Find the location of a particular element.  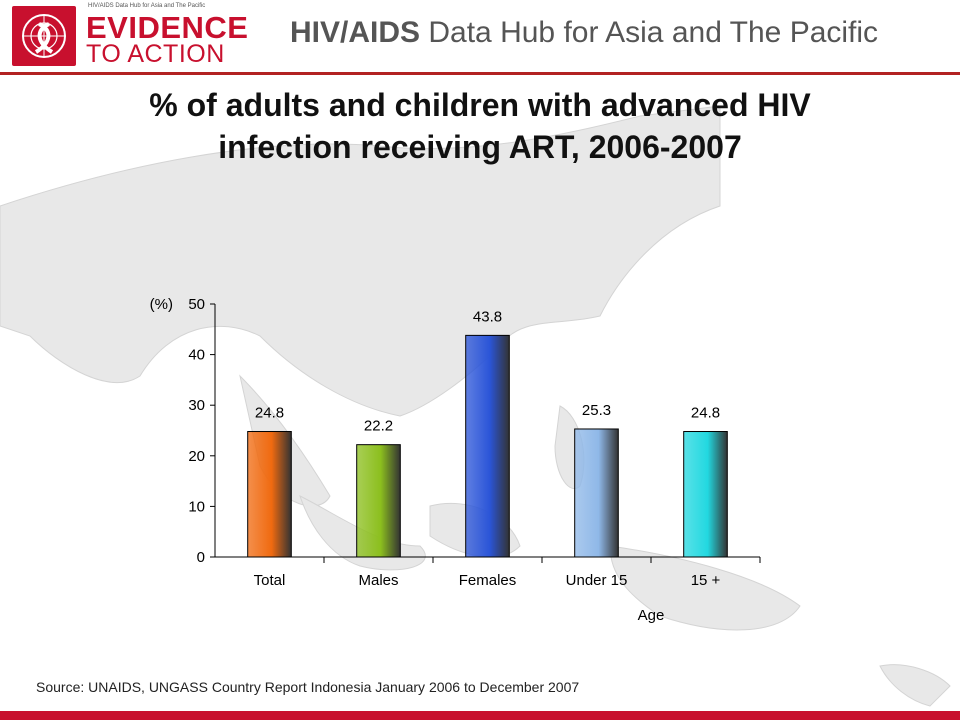

y-tick-label: 40 is located at coordinates (196, 355).